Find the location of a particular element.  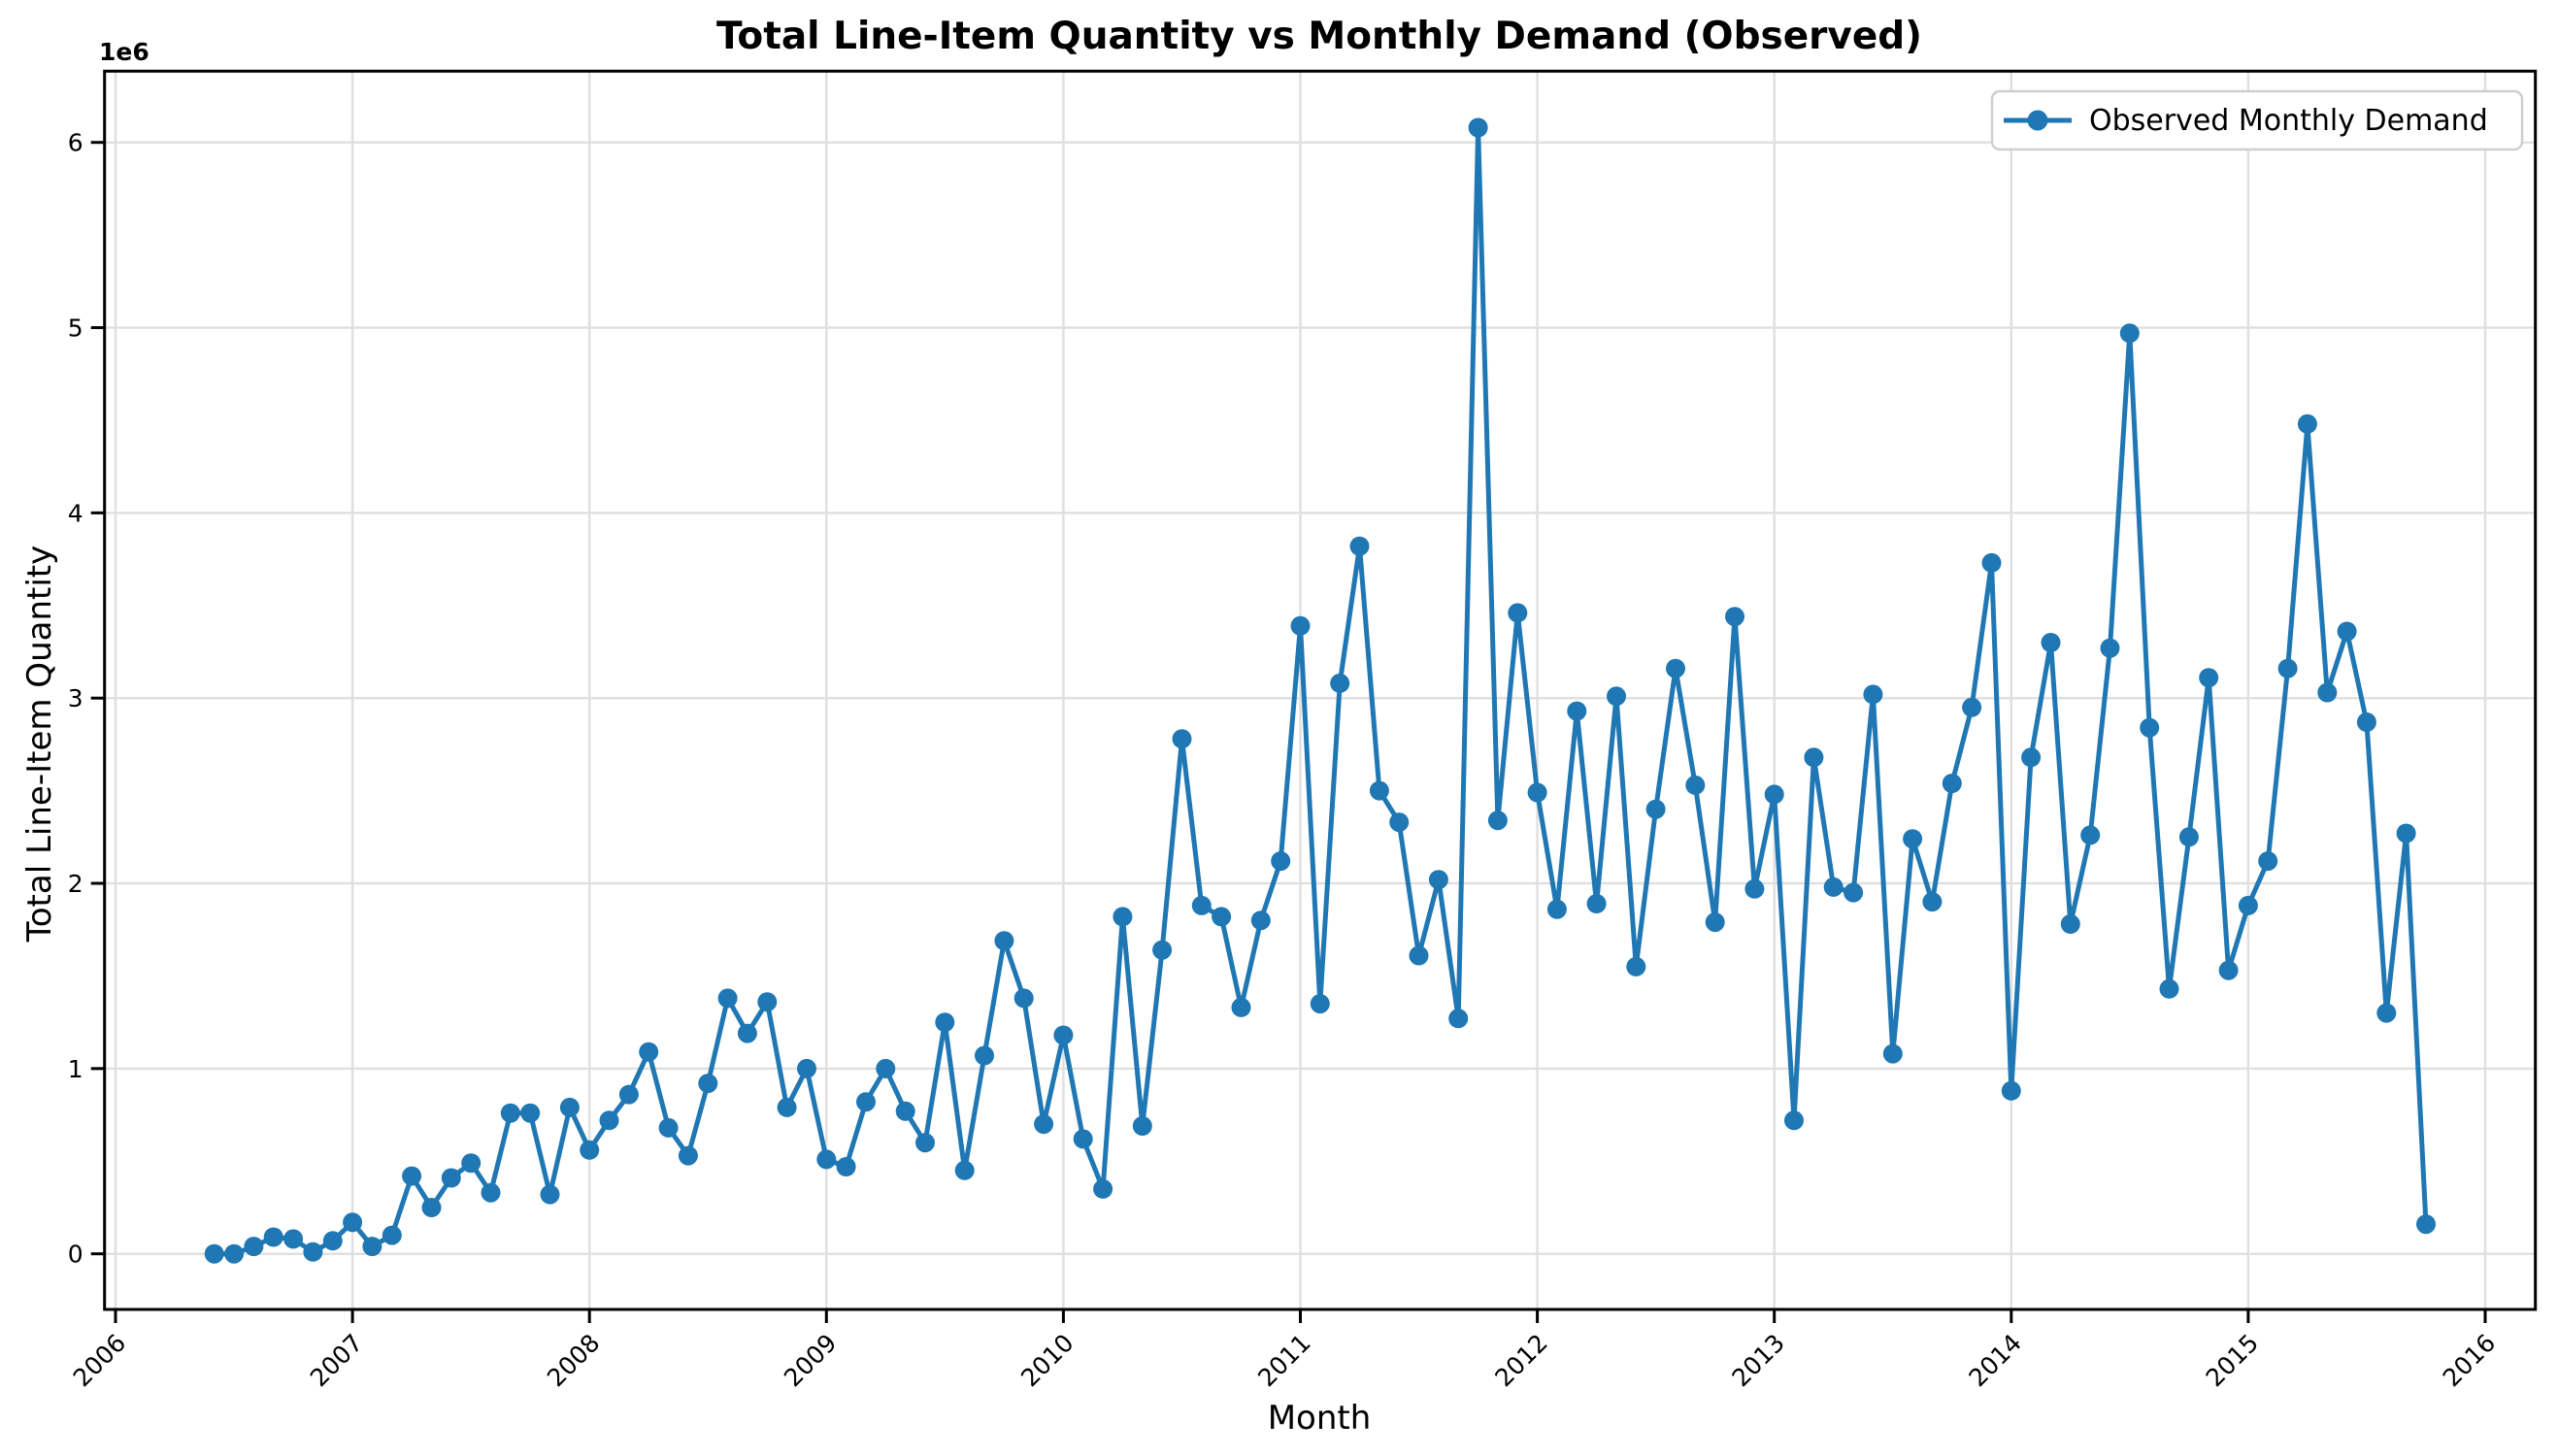

y-tick-label: 5 is located at coordinates (76, 328).